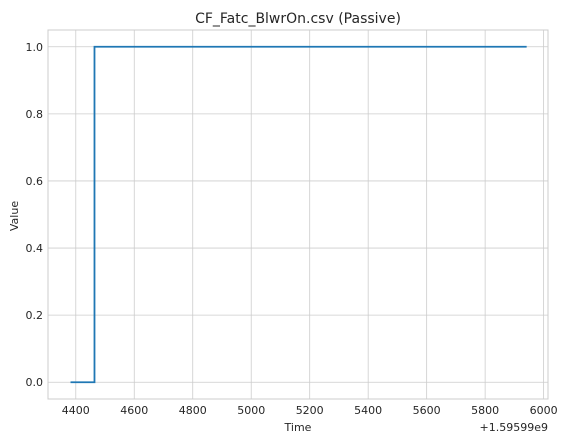  What do you see at coordinates (298, 427) in the screenshot?
I see `x-axis-label: Time` at bounding box center [298, 427].